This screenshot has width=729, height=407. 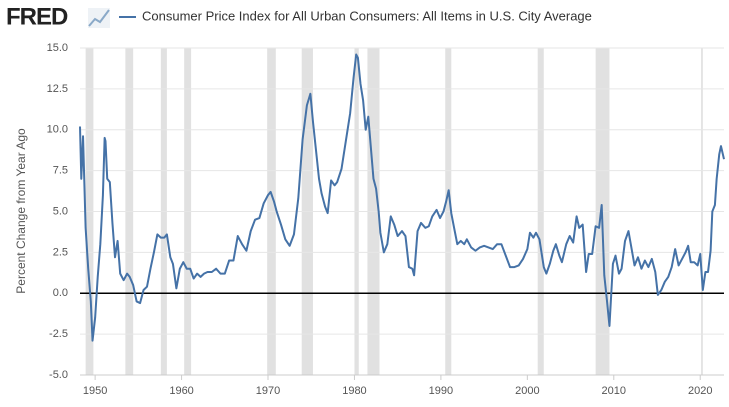 What do you see at coordinates (527, 391) in the screenshot?
I see `x-tick-label: 2000` at bounding box center [527, 391].